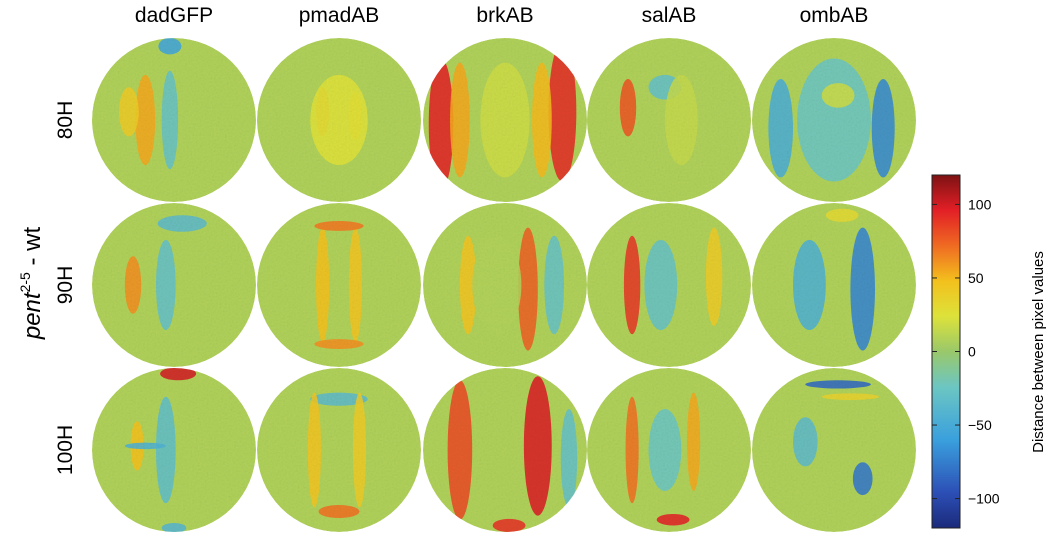 The image size is (1051, 535). I want to click on panel-80H-brkAB, so click(505, 120).